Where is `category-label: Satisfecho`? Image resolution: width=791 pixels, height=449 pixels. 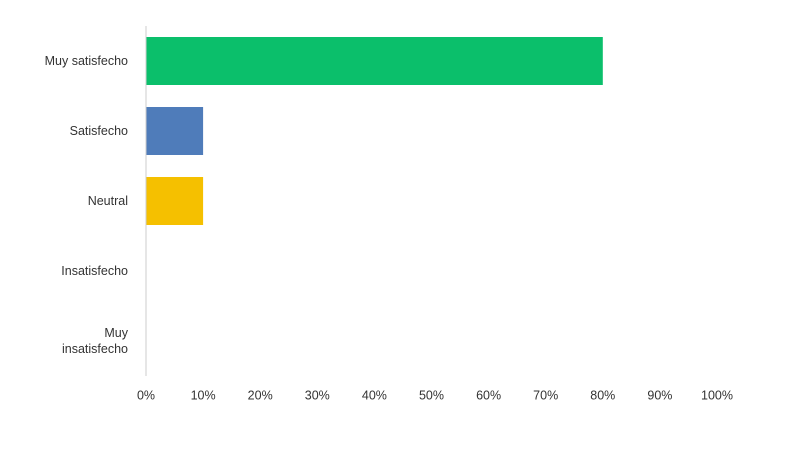 category-label: Satisfecho is located at coordinates (98, 131).